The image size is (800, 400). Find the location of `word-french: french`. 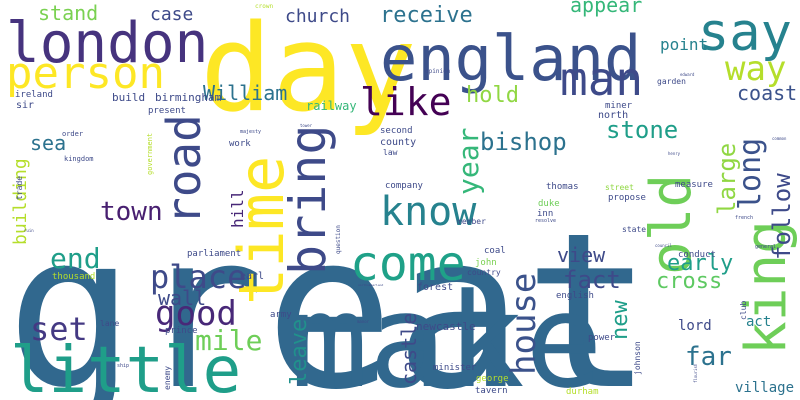

word-french: french is located at coordinates (744, 218).